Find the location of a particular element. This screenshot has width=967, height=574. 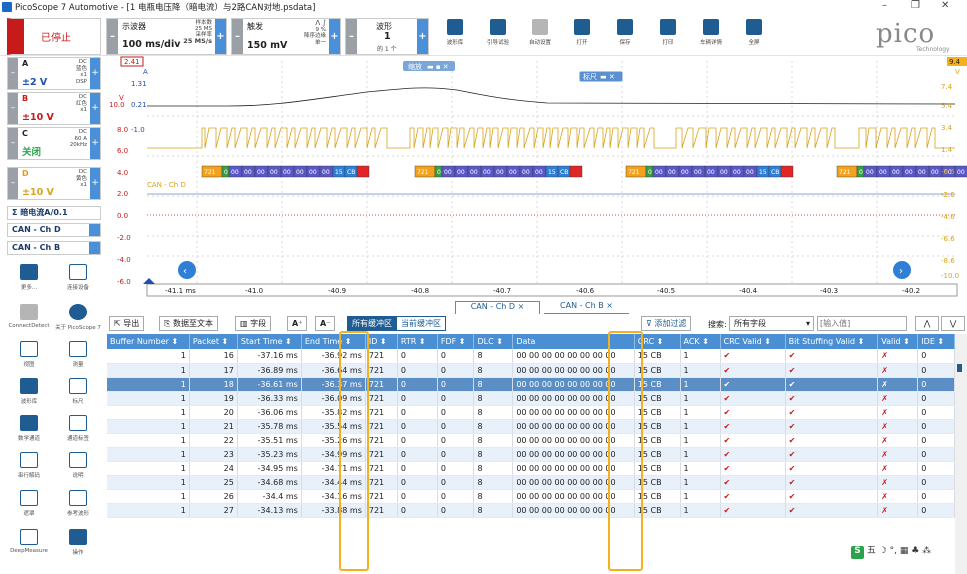

search-input is located at coordinates (862, 323).